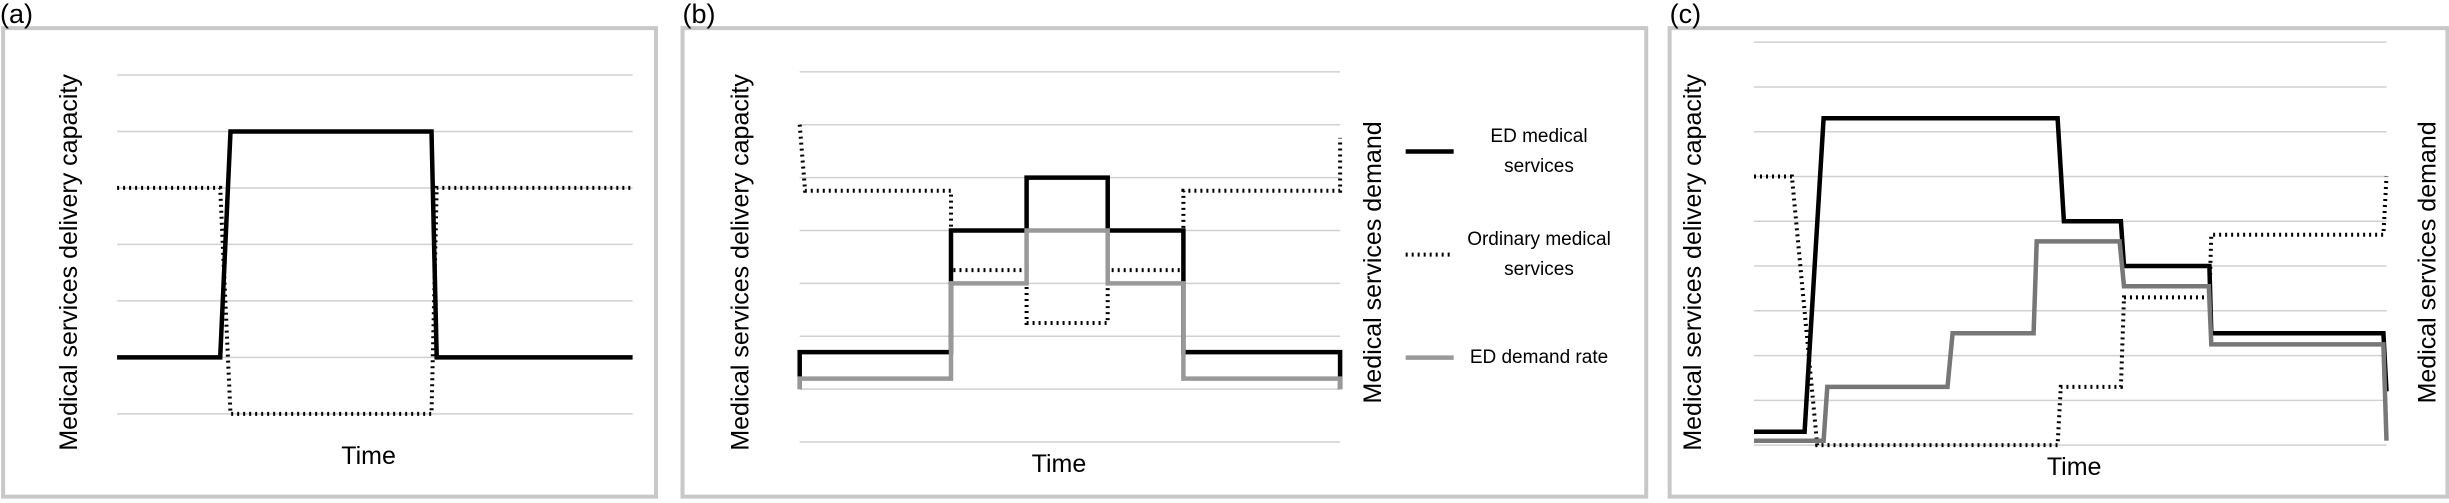 Image resolution: width=2449 pixels, height=503 pixels. I want to click on legend-item: Ordinary medical services, so click(1539, 254).